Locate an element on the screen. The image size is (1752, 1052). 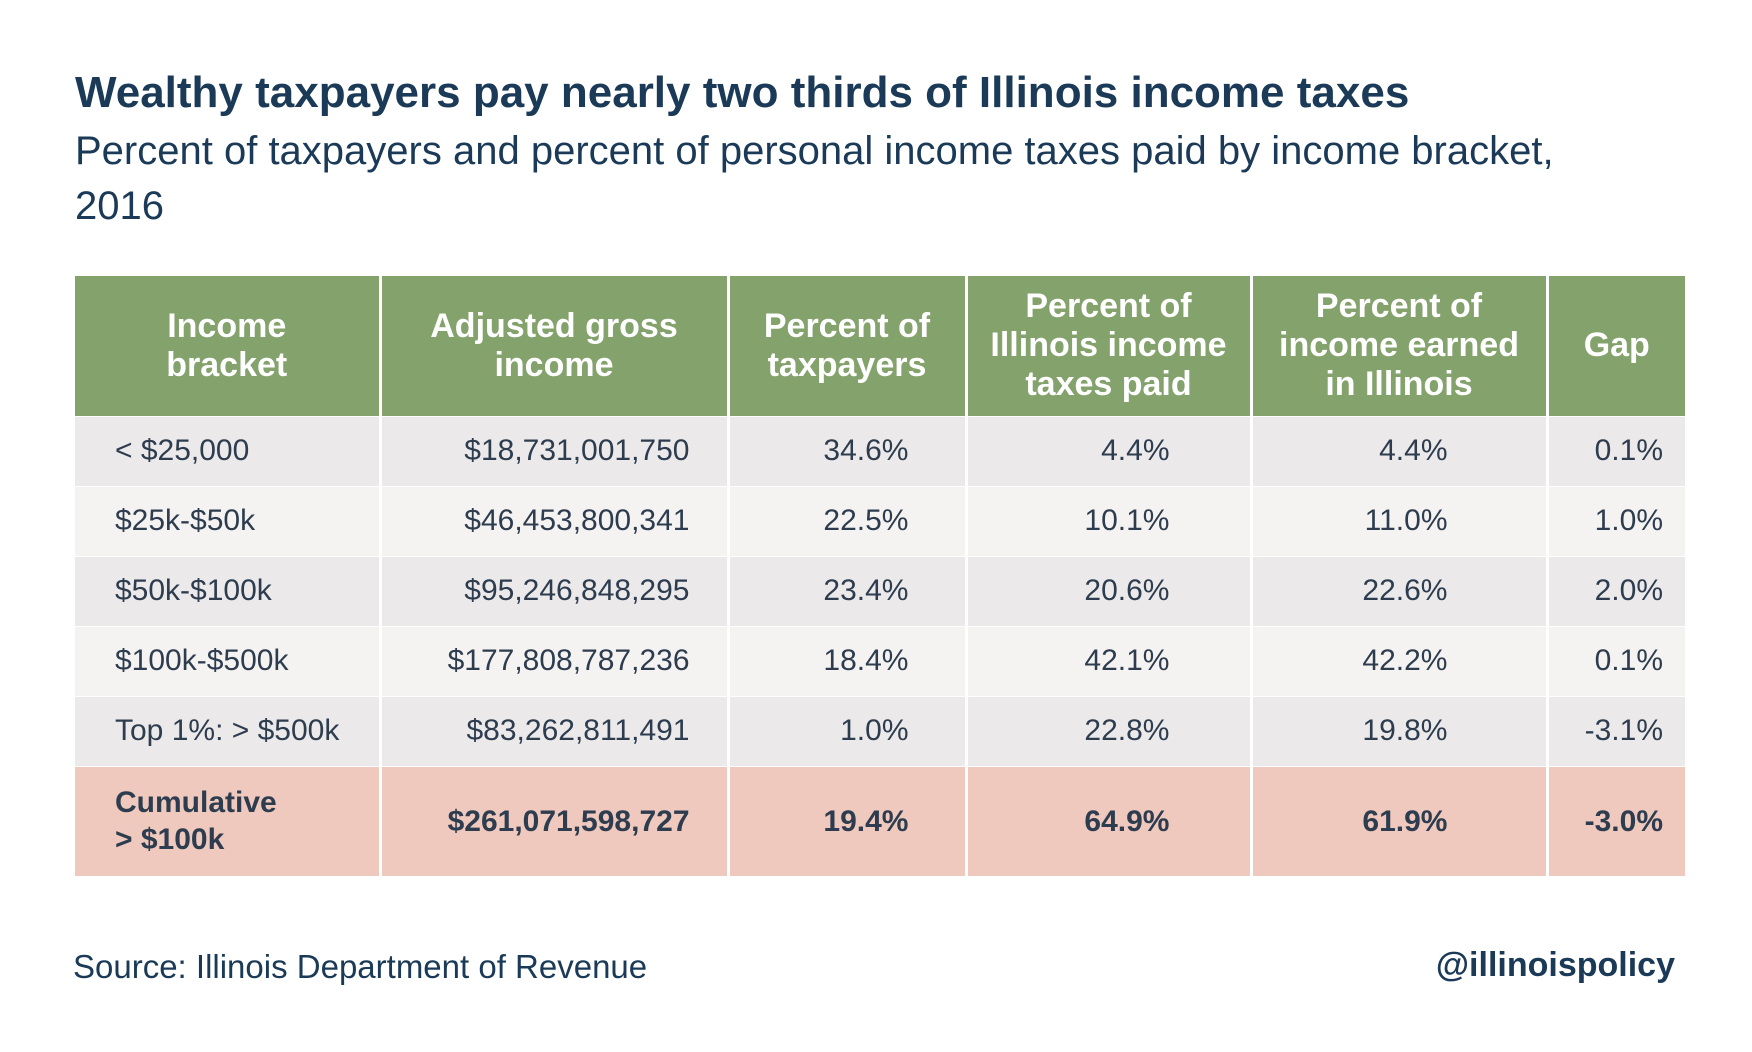
column-header-gap: Gap is located at coordinates (1616, 346).